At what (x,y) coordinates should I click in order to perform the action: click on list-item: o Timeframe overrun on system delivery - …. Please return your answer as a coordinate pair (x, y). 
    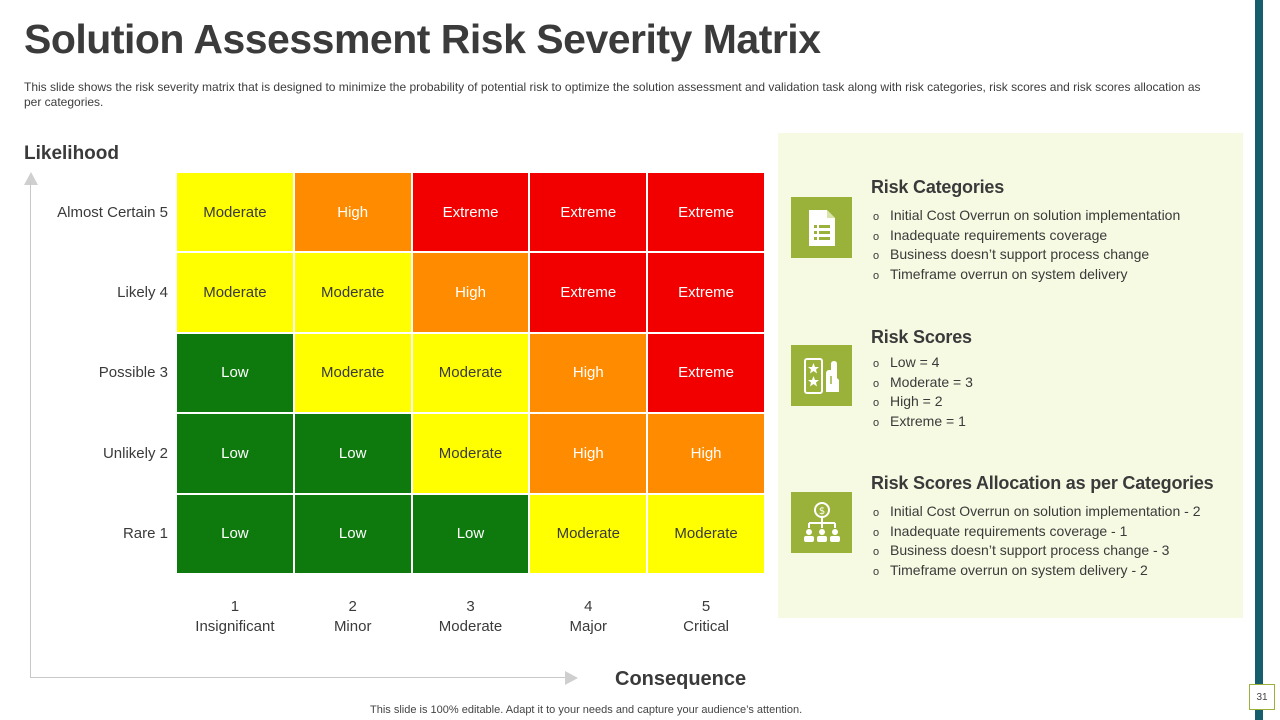
    Looking at the image, I should click on (1010, 569).